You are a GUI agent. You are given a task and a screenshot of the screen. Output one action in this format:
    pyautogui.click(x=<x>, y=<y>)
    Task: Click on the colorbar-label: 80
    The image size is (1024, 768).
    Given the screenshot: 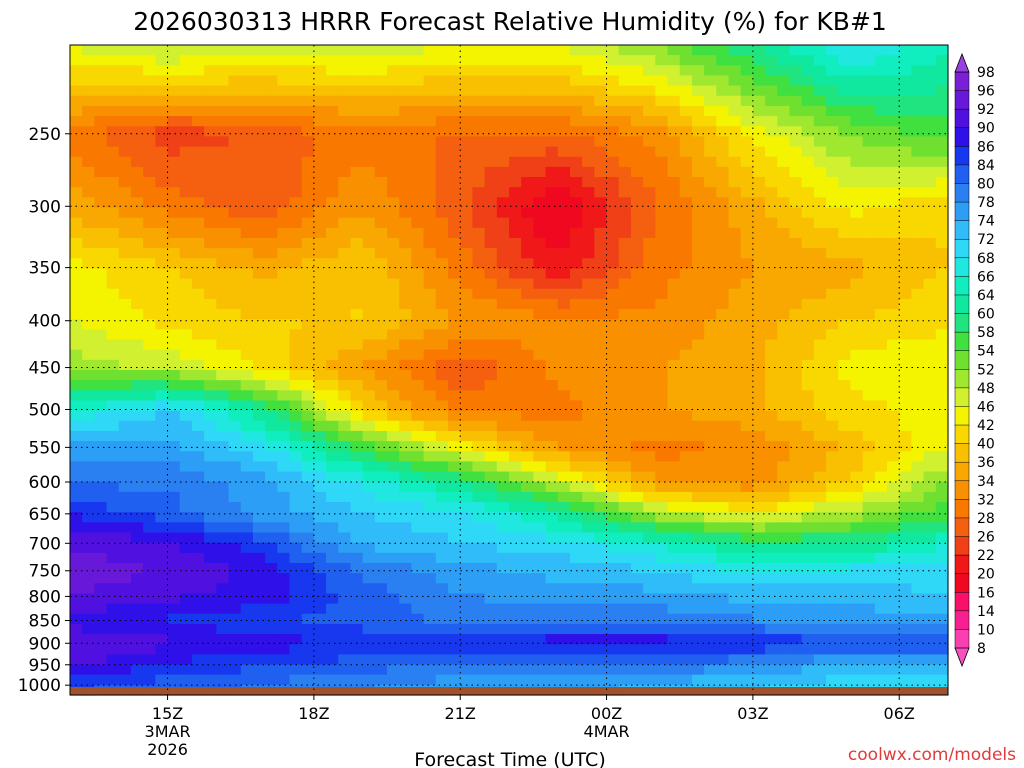 What is the action you would take?
    pyautogui.click(x=986, y=184)
    